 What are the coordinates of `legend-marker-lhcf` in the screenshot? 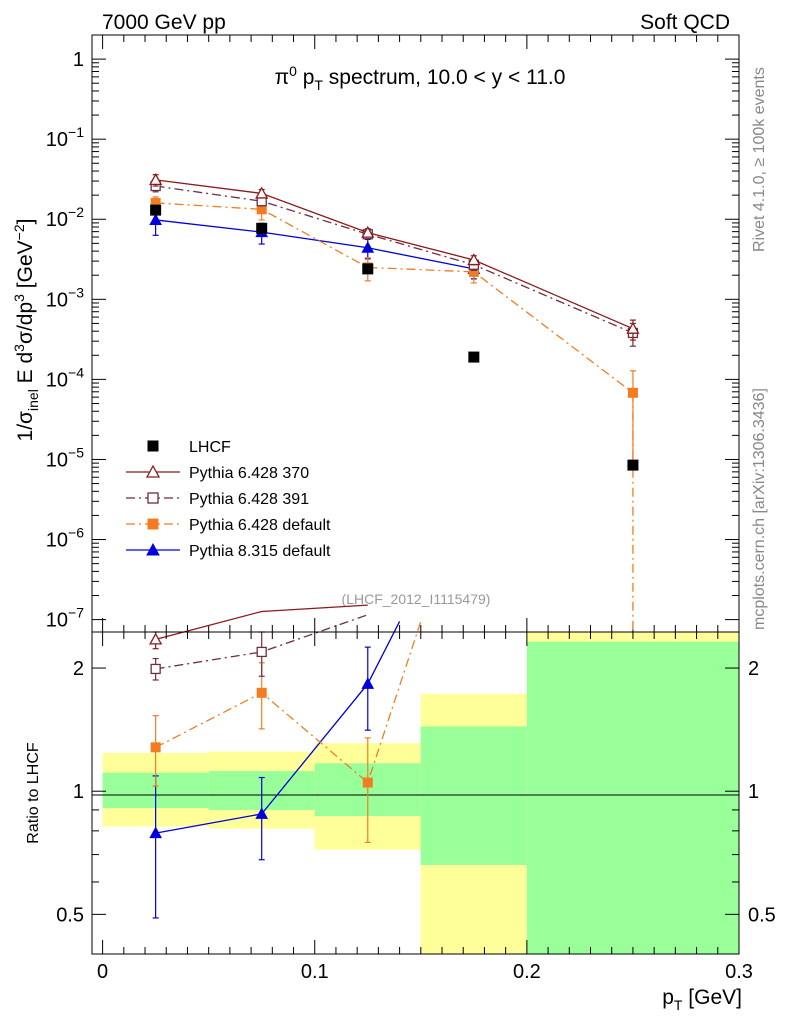 It's located at (153, 446).